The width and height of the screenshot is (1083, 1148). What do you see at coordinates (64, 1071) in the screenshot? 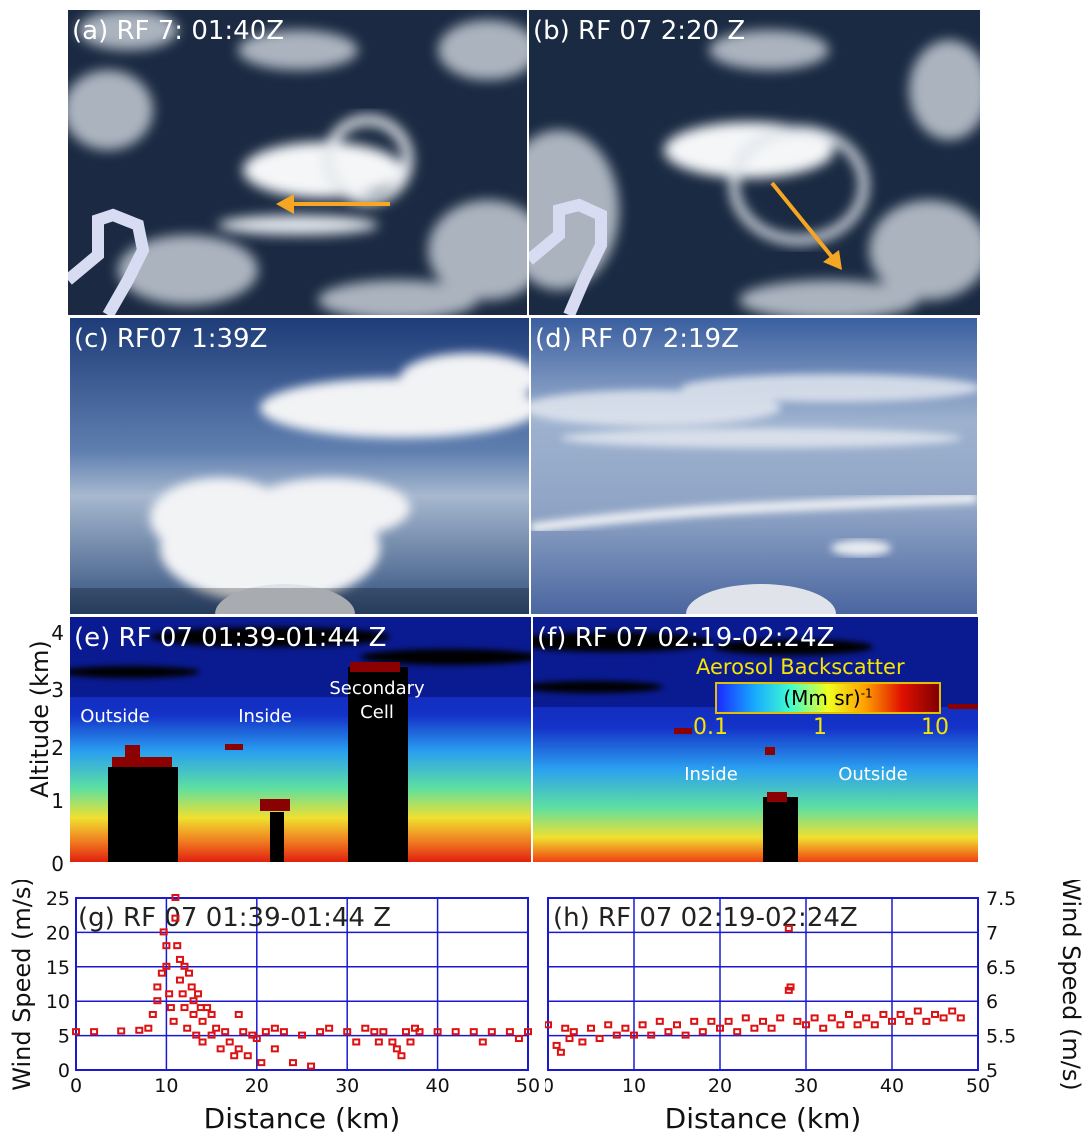
I see `y-tick-label: 0` at bounding box center [64, 1071].